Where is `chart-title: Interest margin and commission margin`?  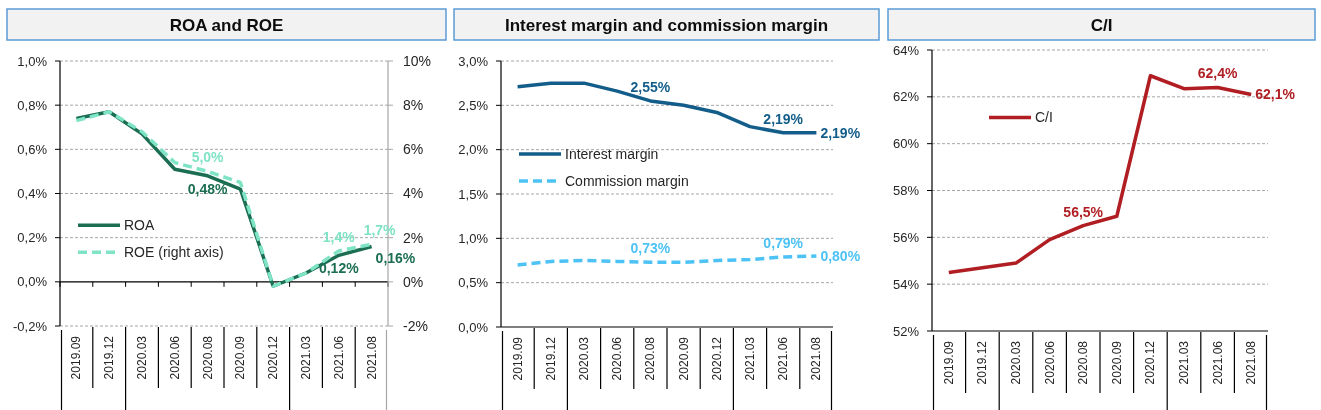 chart-title: Interest margin and commission margin is located at coordinates (666, 25).